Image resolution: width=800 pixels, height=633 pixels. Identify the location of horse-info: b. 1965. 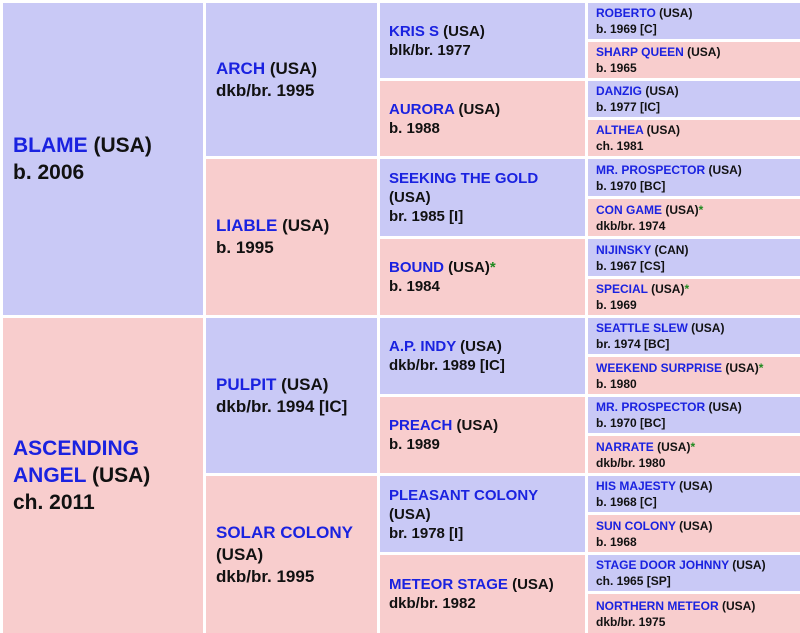
(616, 68).